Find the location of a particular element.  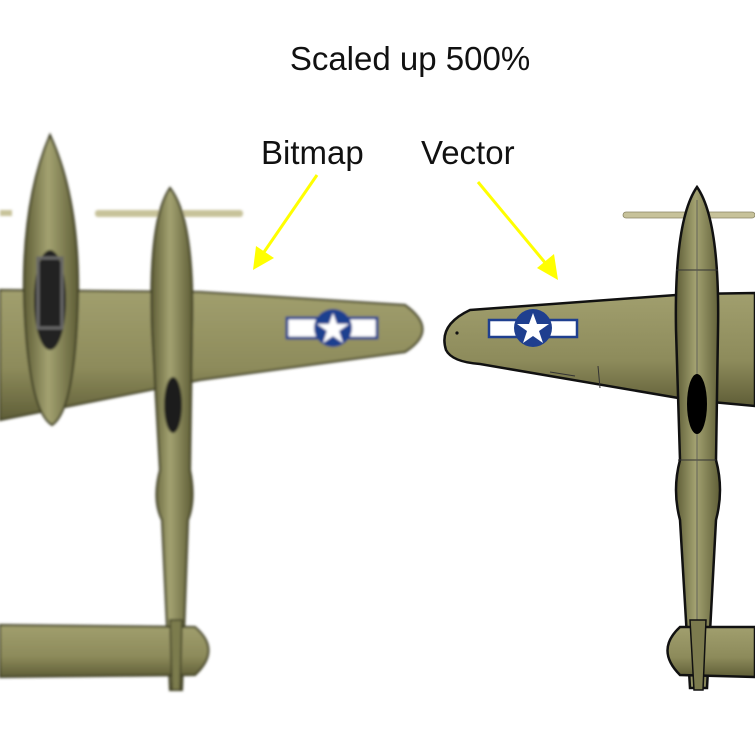

bitmap-roundel is located at coordinates (332, 328).